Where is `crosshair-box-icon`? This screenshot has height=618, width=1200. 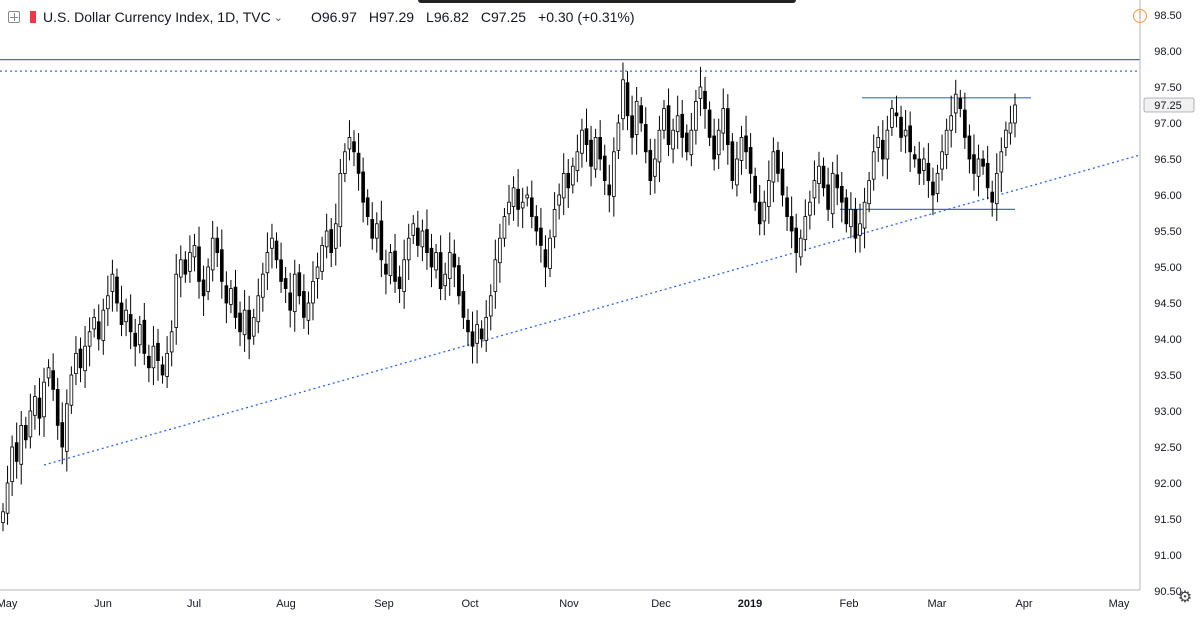
crosshair-box-icon is located at coordinates (14, 17).